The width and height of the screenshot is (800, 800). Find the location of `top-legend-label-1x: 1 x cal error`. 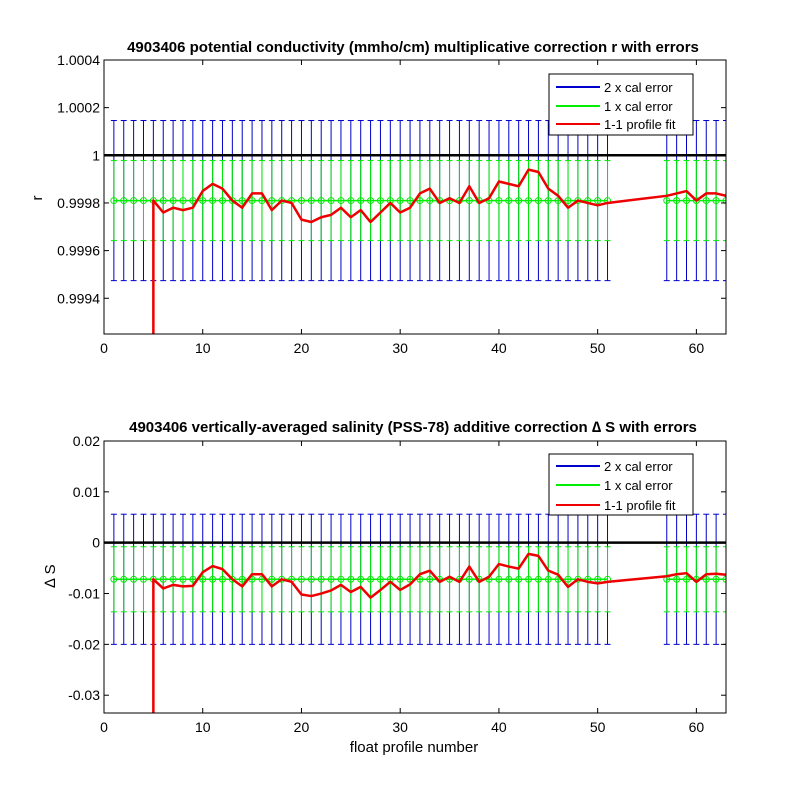

top-legend-label-1x: 1 x cal error is located at coordinates (638, 106).